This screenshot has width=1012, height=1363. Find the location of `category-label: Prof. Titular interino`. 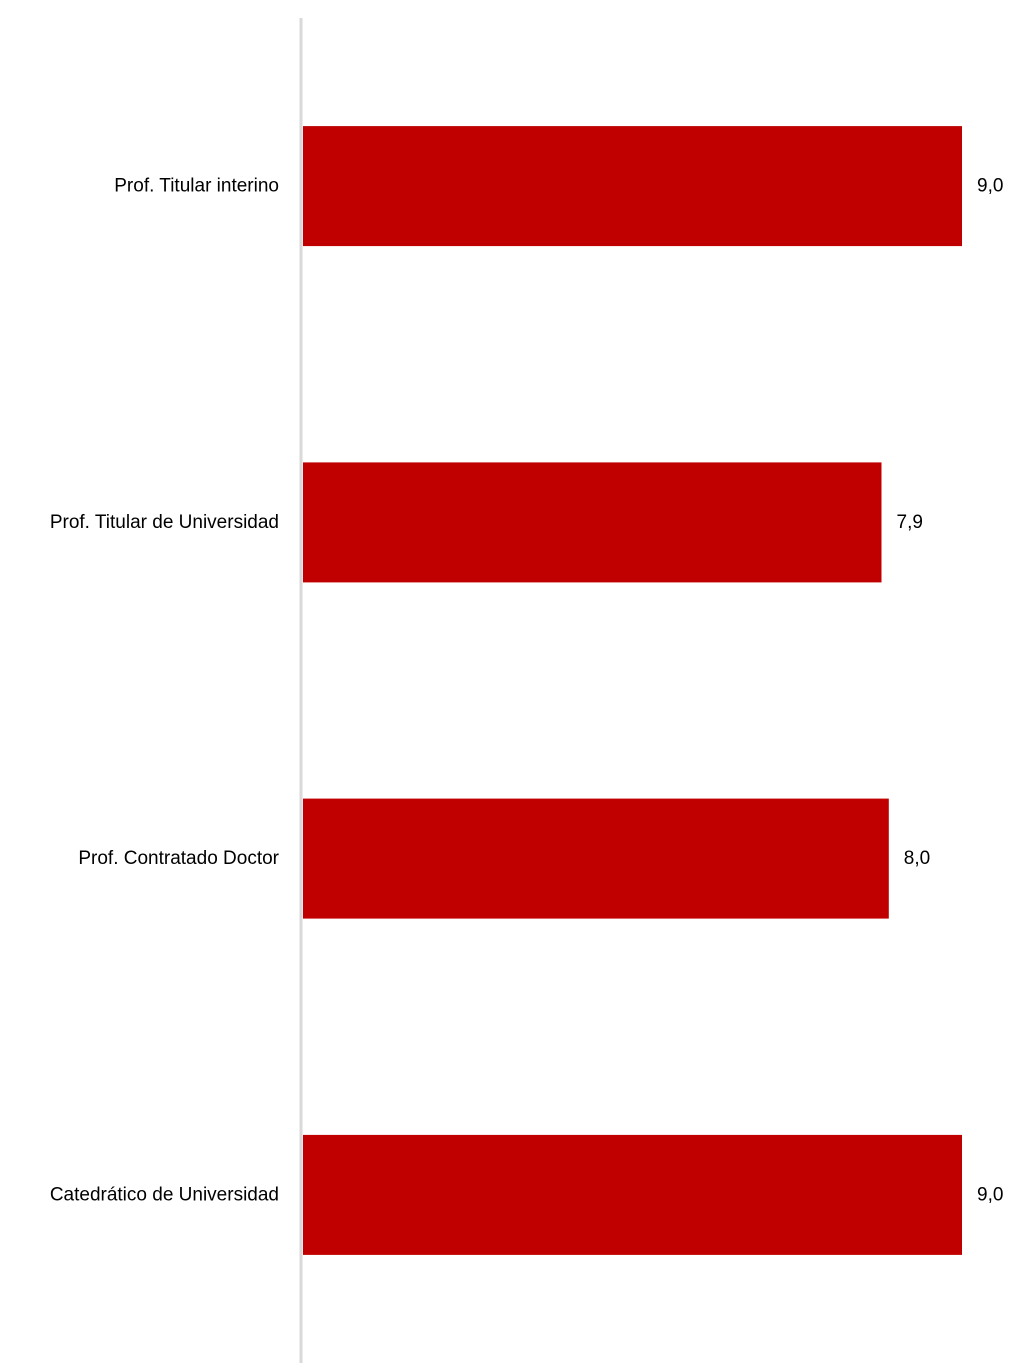

category-label: Prof. Titular interino is located at coordinates (196, 186).